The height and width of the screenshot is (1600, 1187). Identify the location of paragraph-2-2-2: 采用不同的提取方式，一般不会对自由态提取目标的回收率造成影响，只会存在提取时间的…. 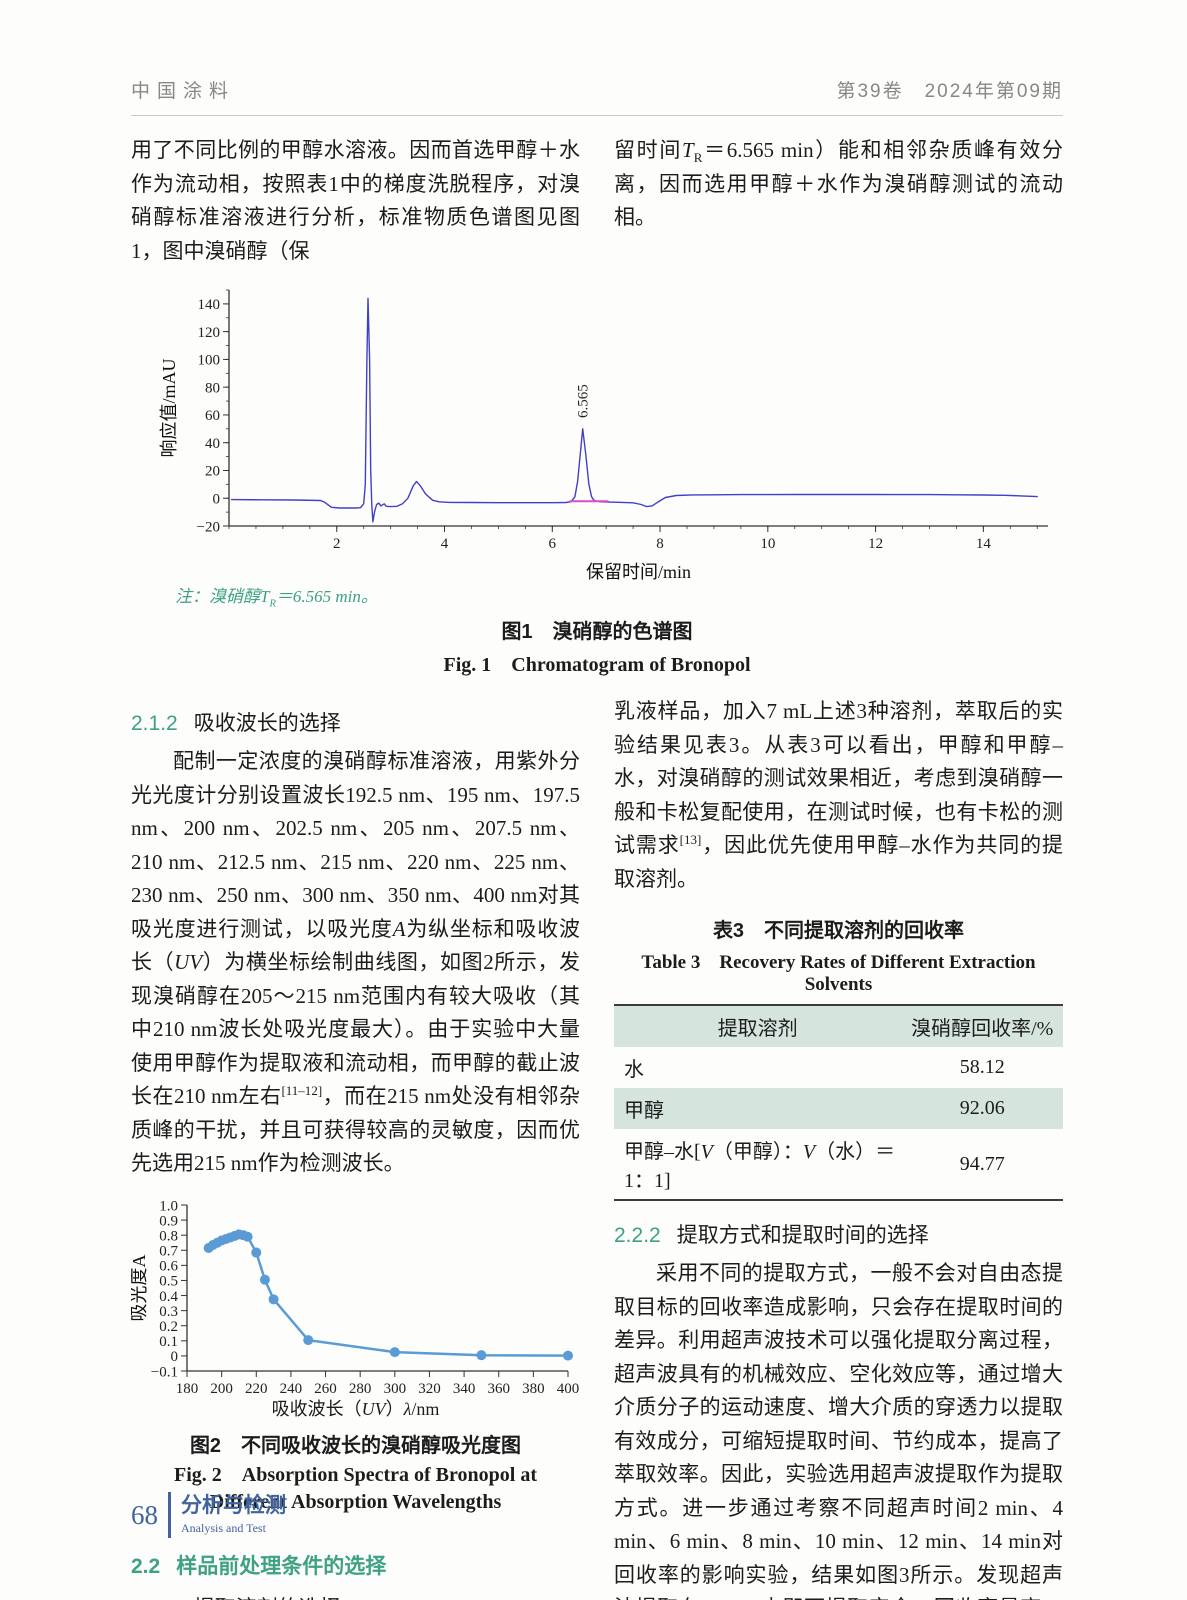
(838, 1430).